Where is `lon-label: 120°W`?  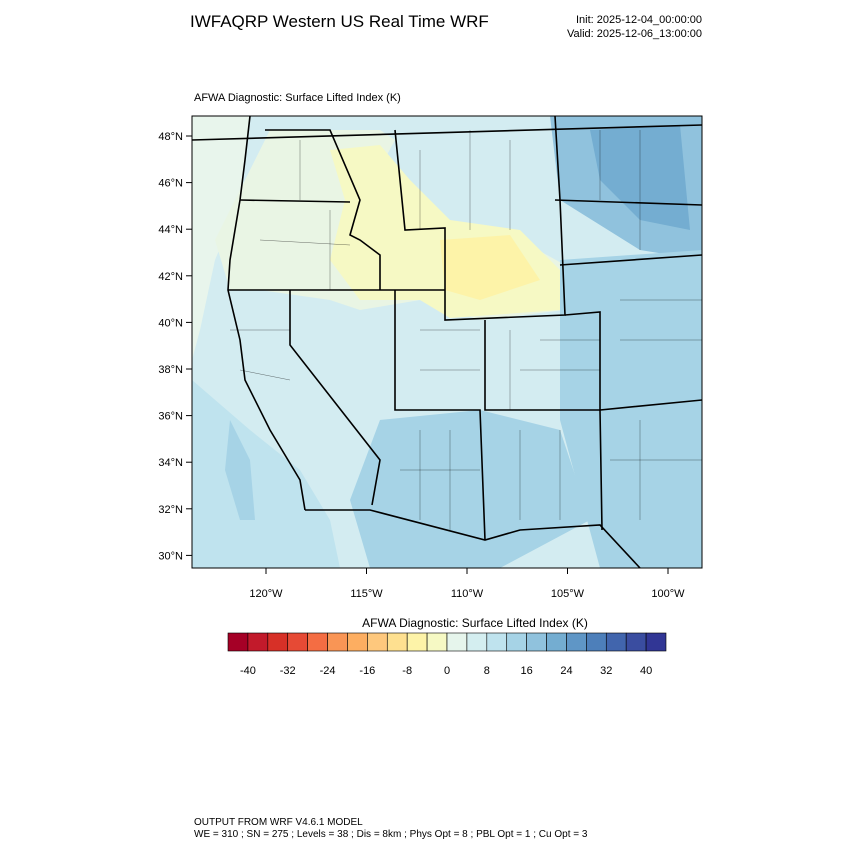 lon-label: 120°W is located at coordinates (266, 594).